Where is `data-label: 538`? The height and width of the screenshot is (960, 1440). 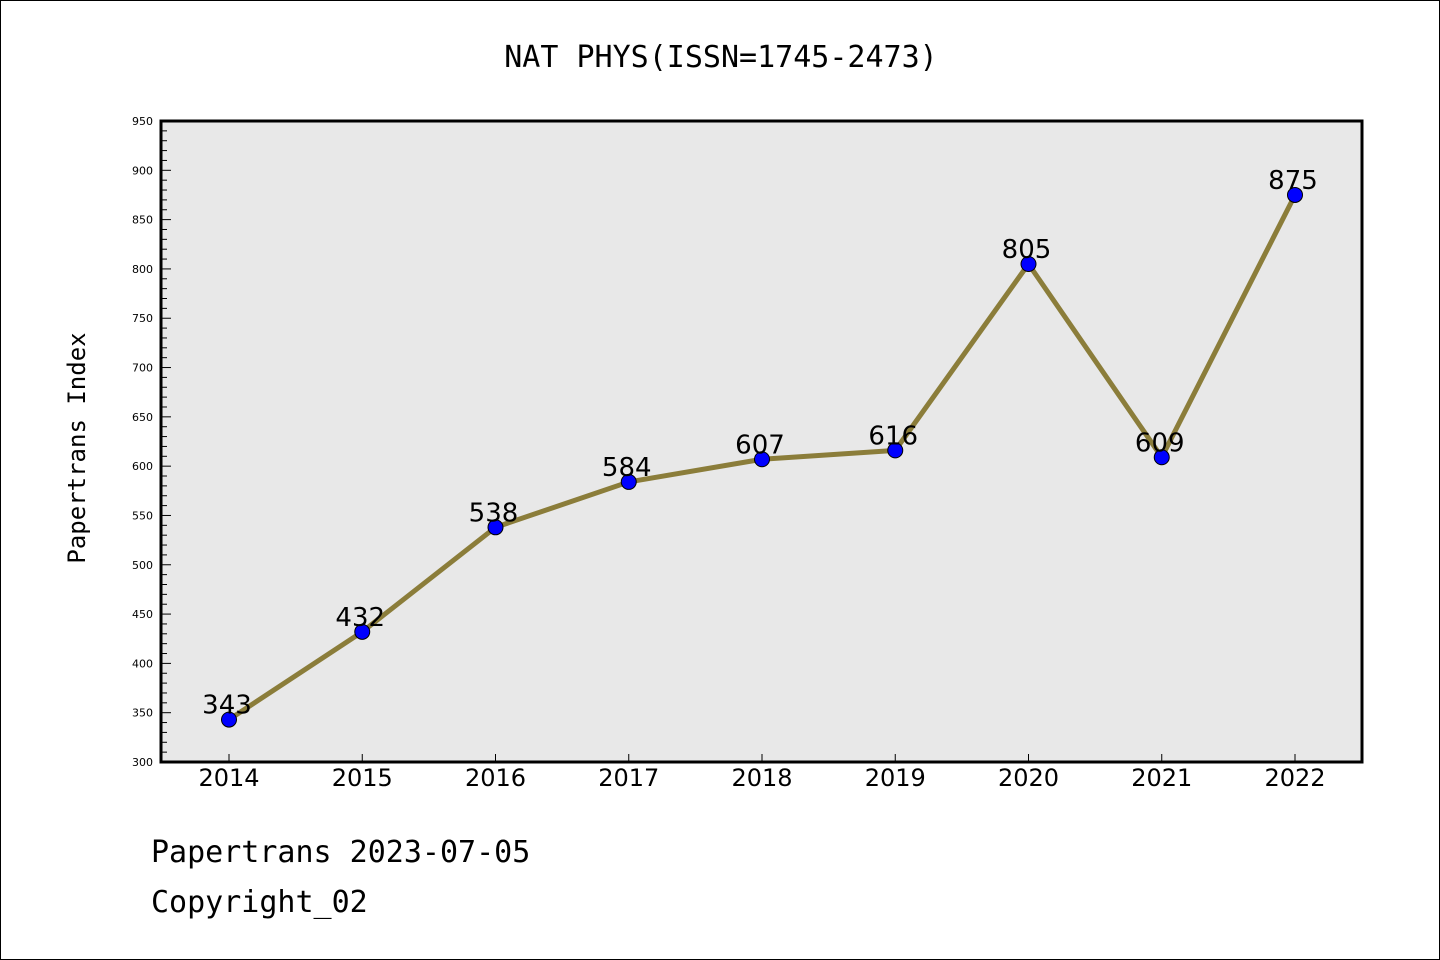
data-label: 538 is located at coordinates (494, 513).